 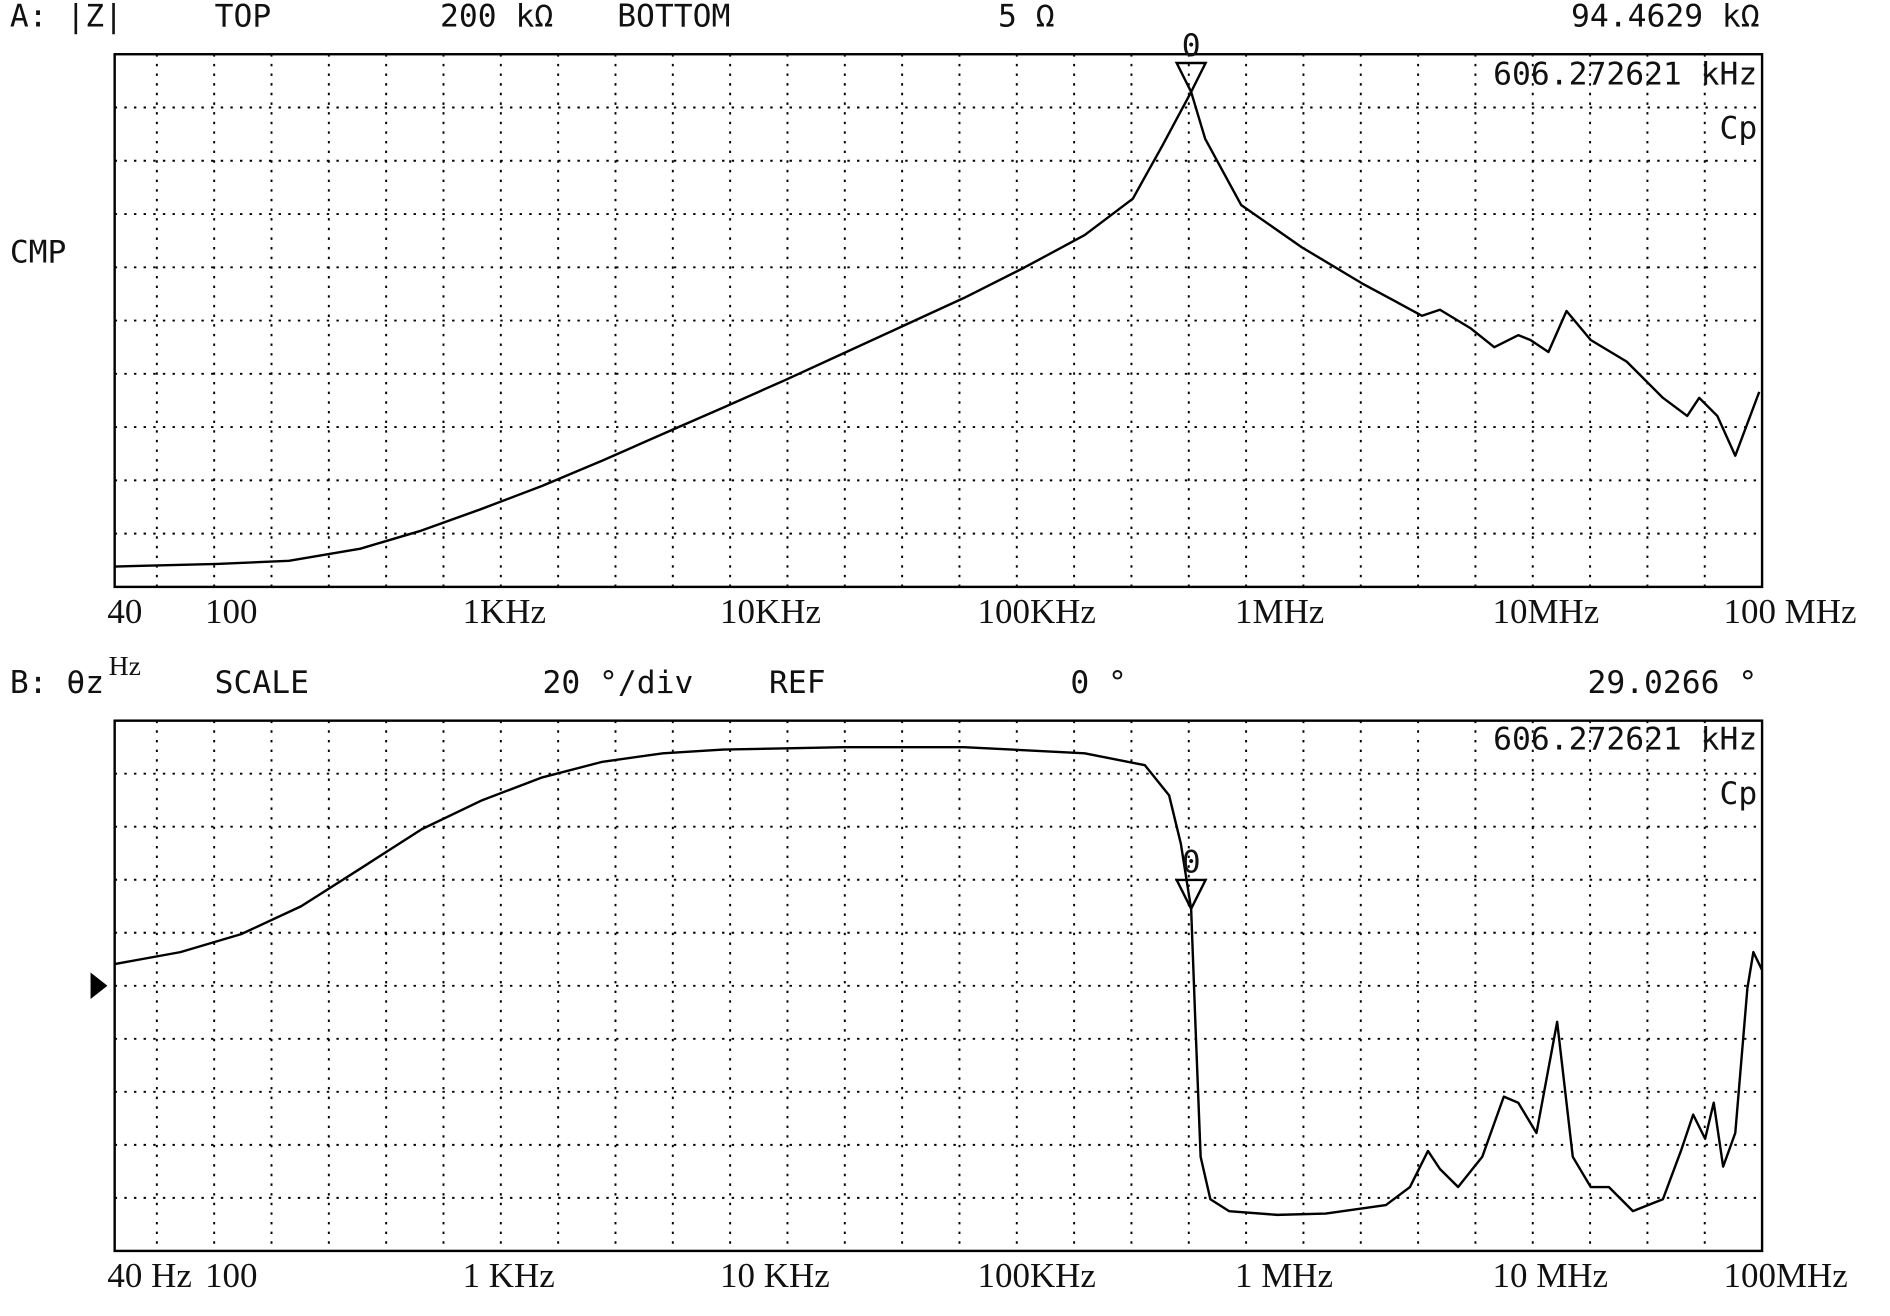 What do you see at coordinates (66, 17) in the screenshot?
I see `header-field: A: |Z|` at bounding box center [66, 17].